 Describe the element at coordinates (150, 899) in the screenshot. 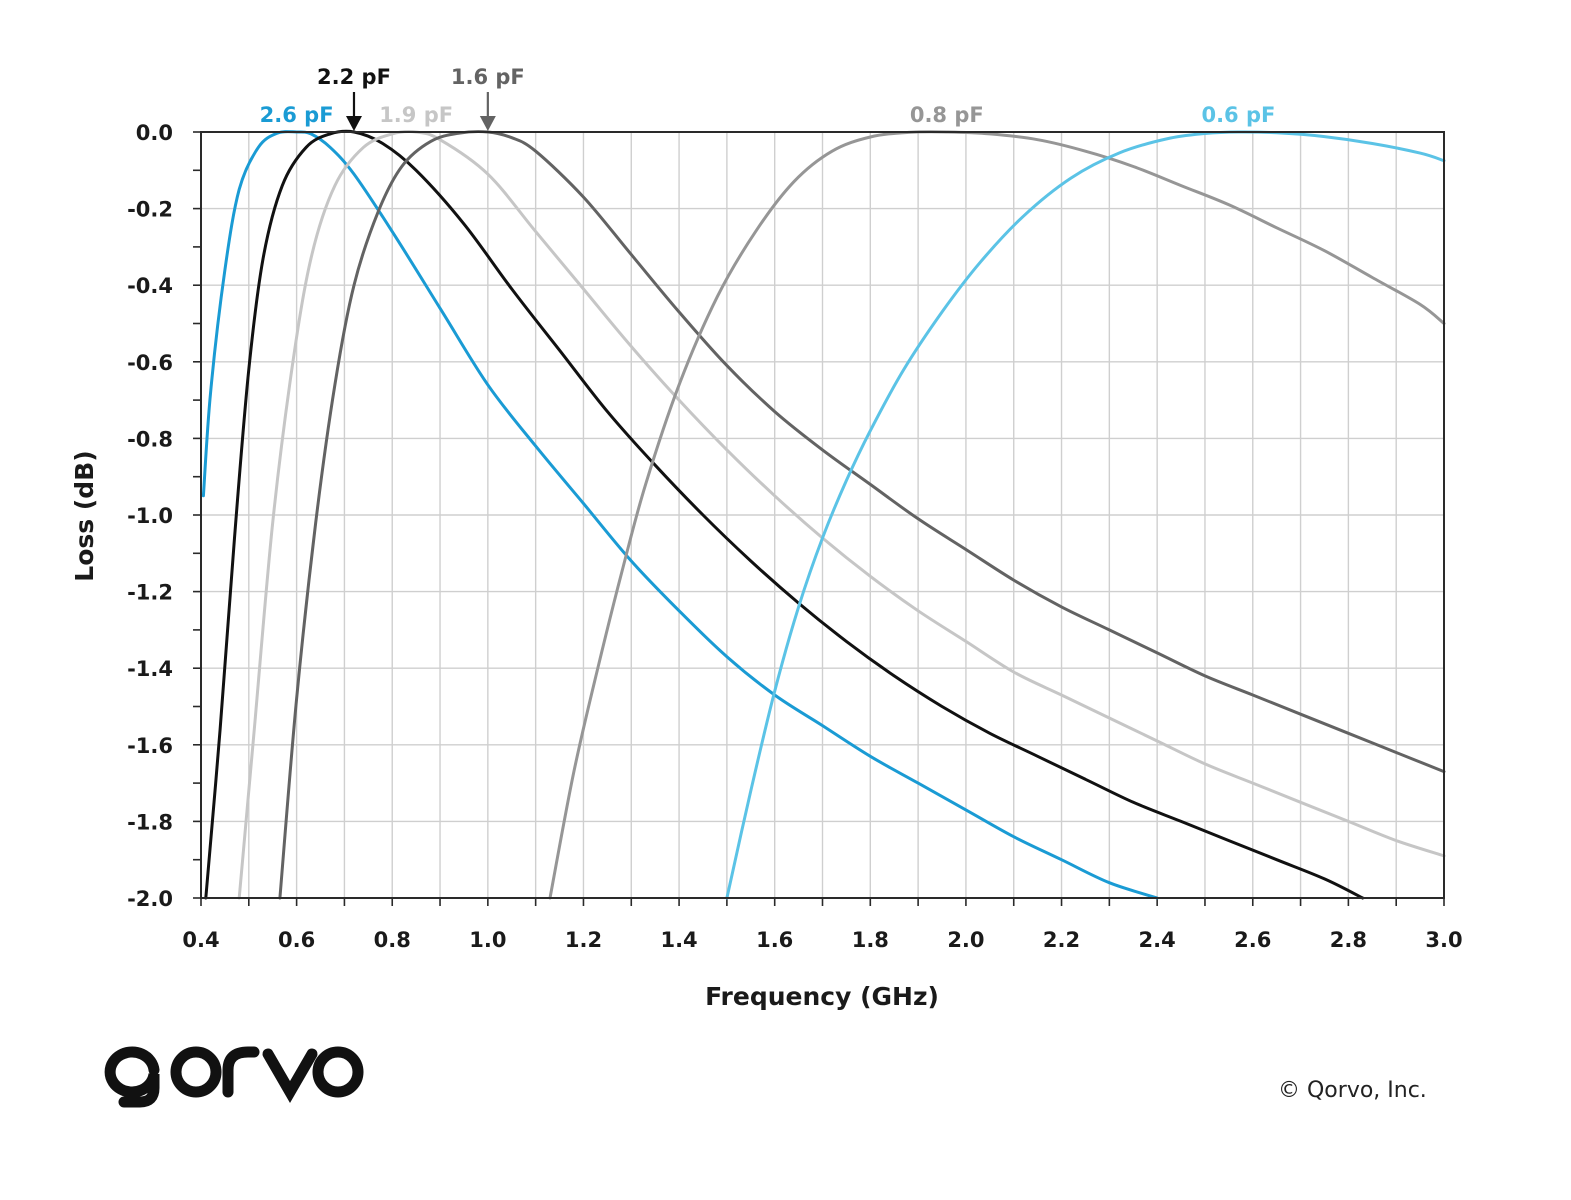

I see `y-tick-label: -2.0` at that location.